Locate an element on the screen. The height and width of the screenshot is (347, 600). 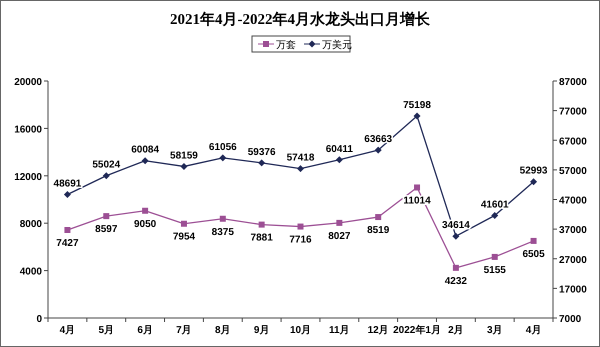
y-tick-label: 20000 is located at coordinates (28, 82).